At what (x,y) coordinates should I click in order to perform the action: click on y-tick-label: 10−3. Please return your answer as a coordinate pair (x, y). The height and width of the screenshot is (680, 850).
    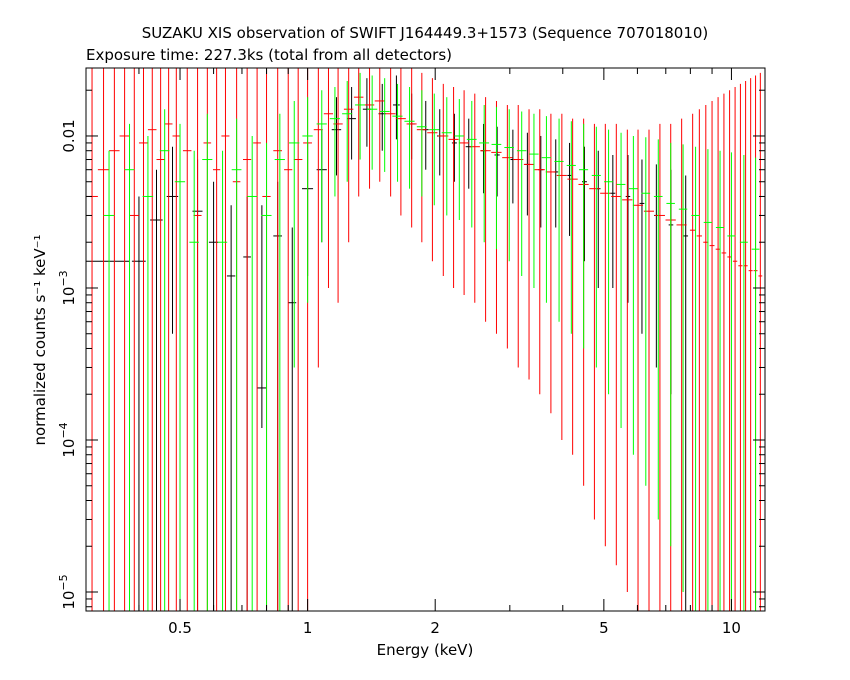
    Looking at the image, I should click on (67, 287).